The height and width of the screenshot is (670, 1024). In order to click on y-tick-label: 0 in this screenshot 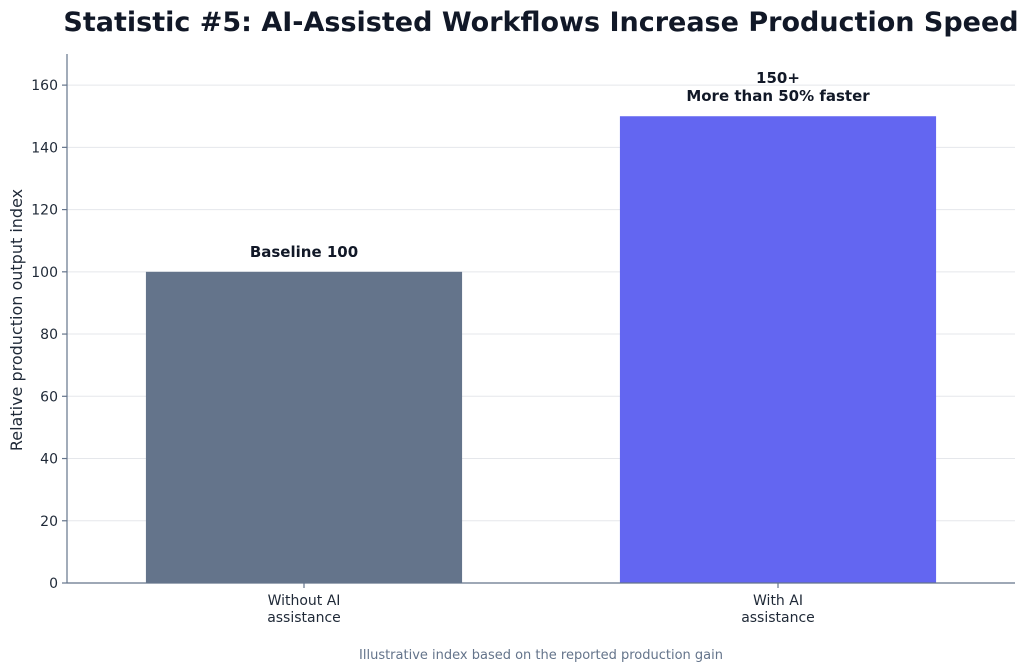, I will do `click(53, 584)`.